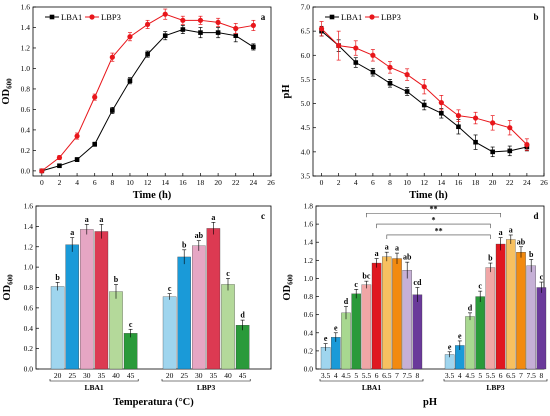 Image resolution: width=550 pixels, height=416 pixels. Describe the element at coordinates (428, 195) in the screenshot. I see `x-axis-title: Time (h)` at that location.